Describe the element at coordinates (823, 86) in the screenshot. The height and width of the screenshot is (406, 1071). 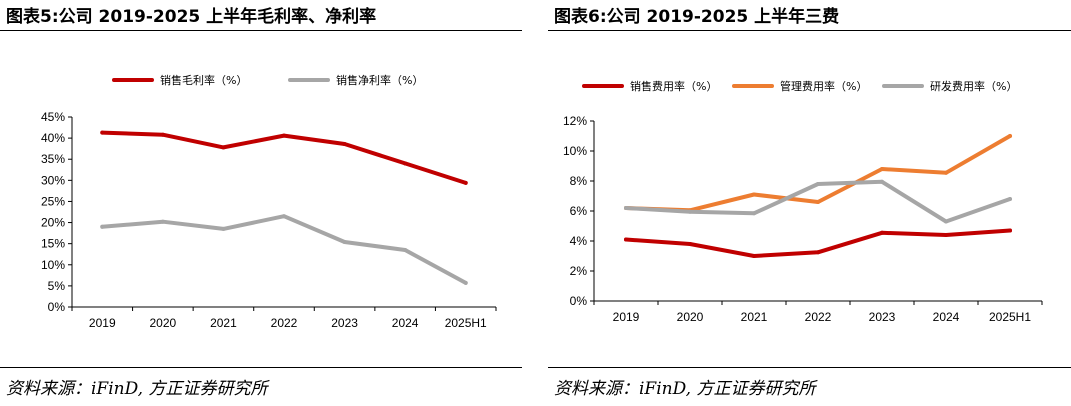
I see `legend-label: 管理费用率（%）` at that location.